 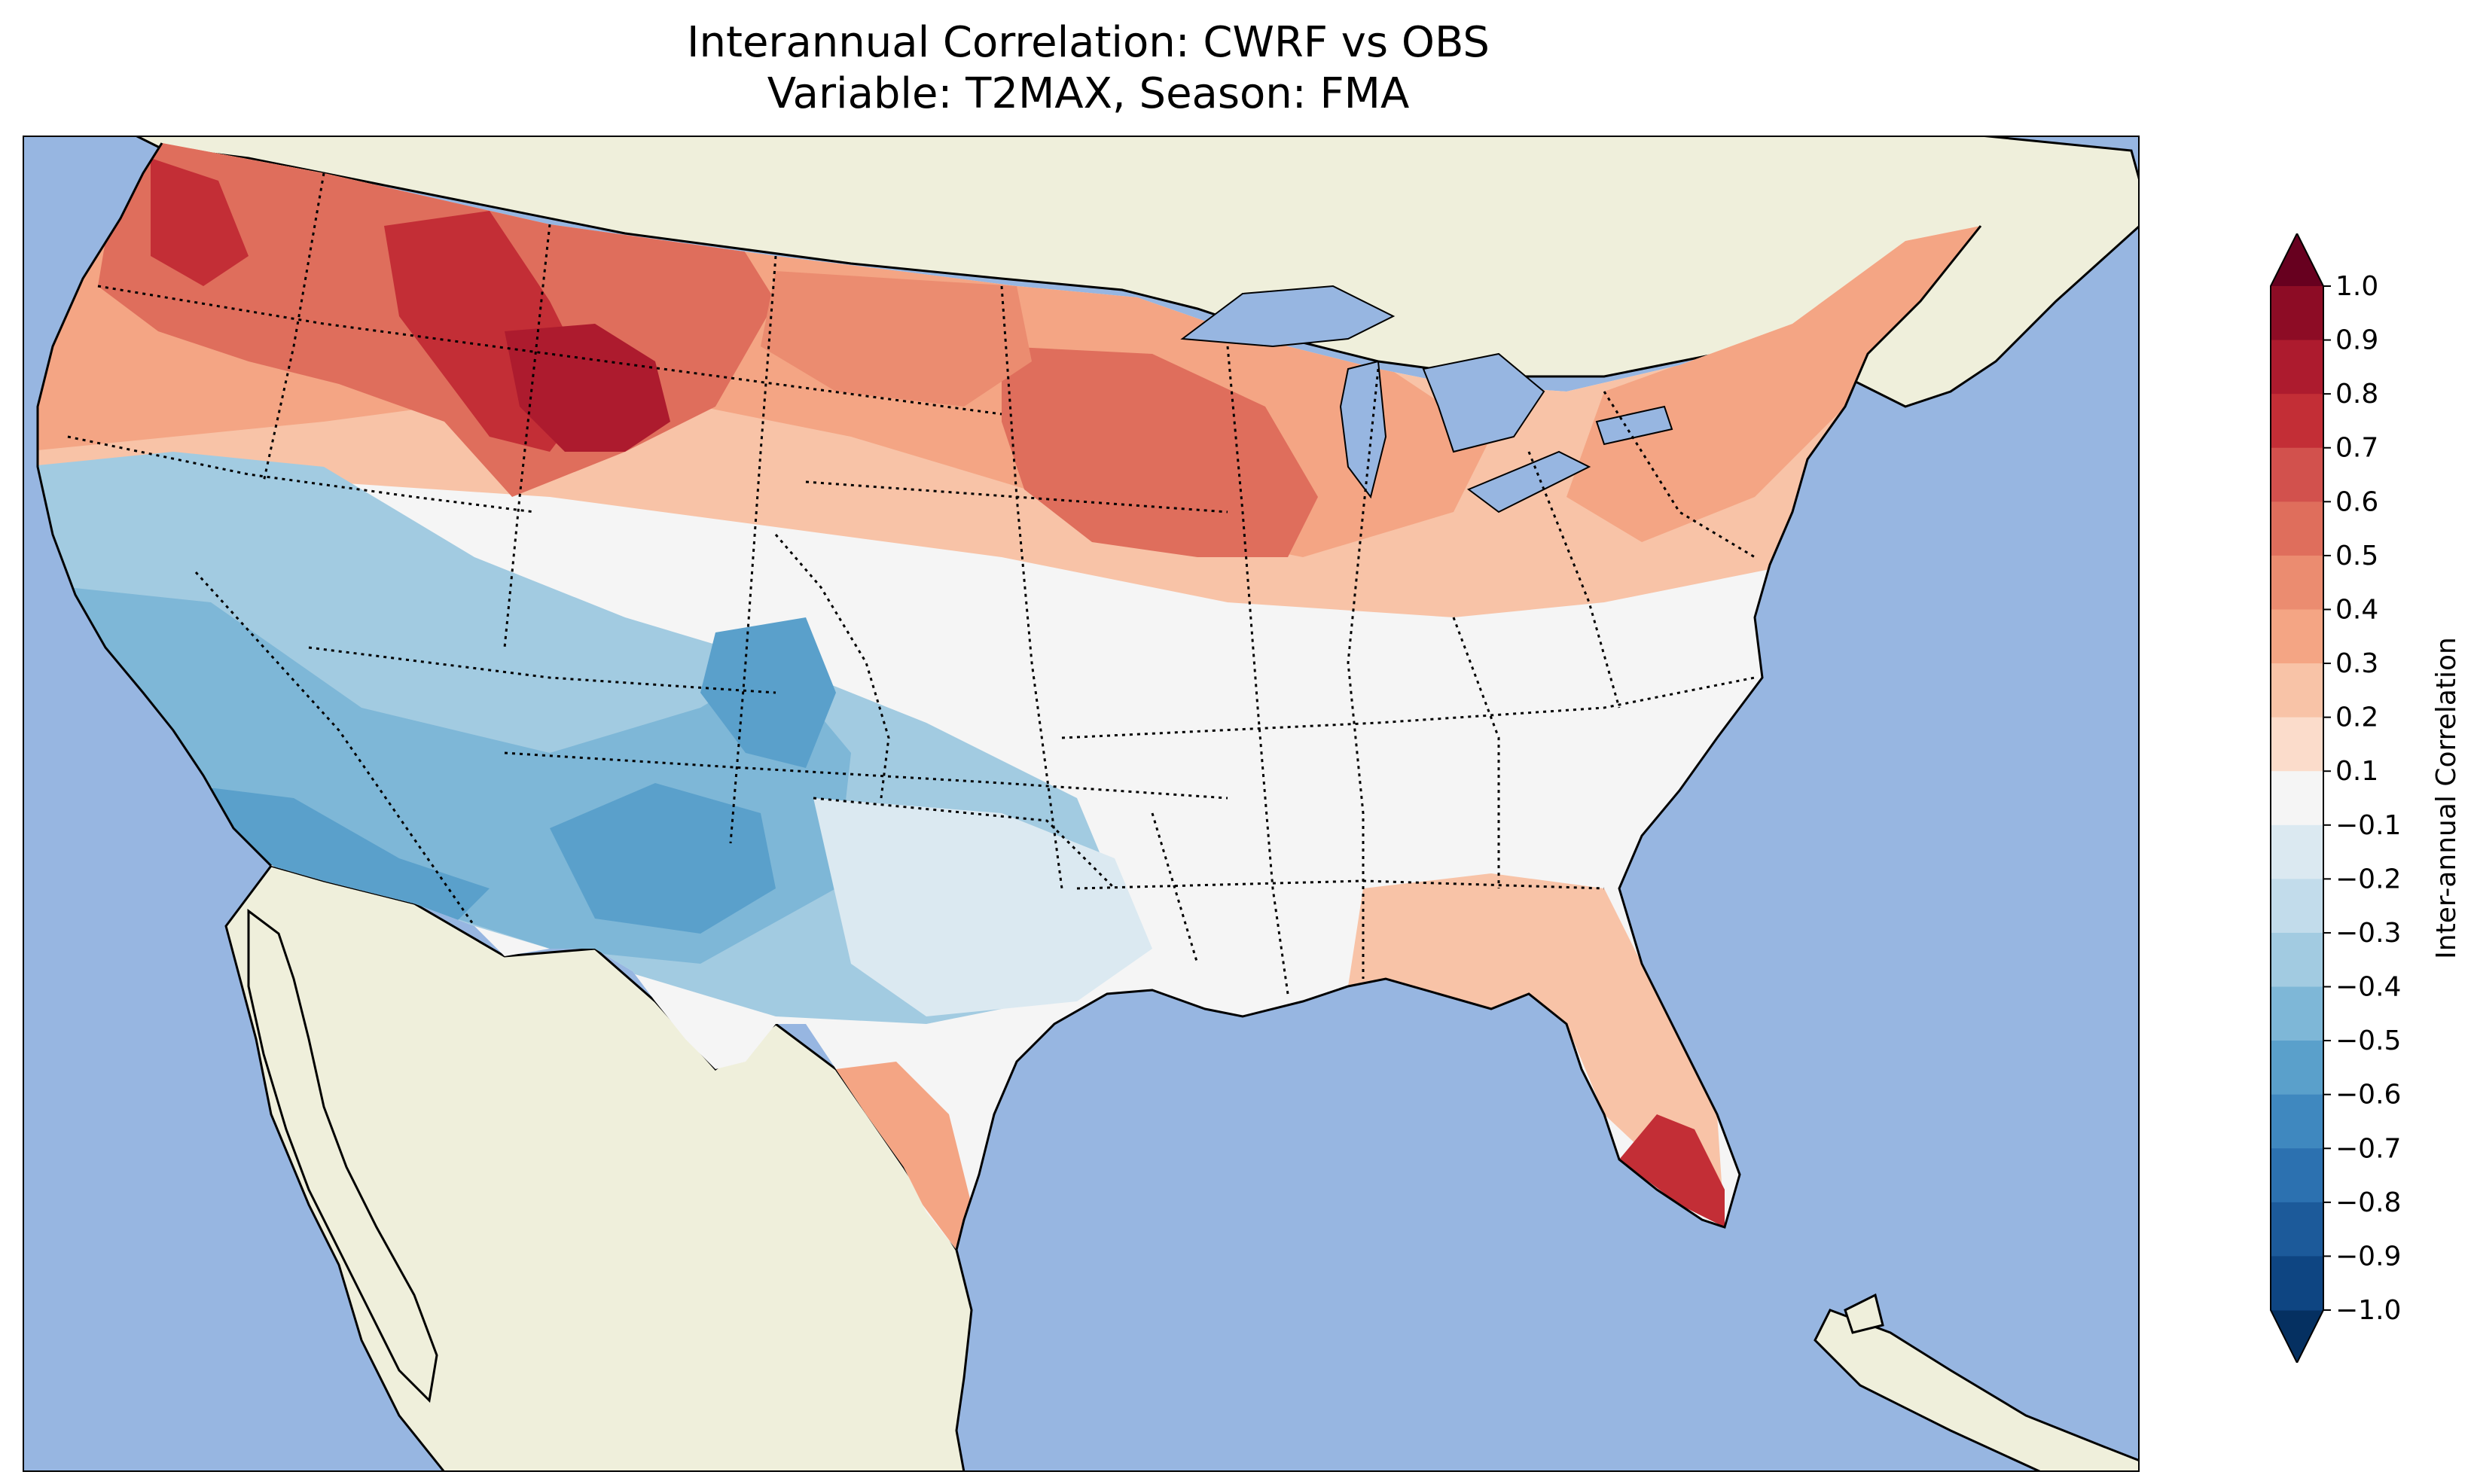 I want to click on colorbar-tick-label: 0.1, so click(x=2356, y=771).